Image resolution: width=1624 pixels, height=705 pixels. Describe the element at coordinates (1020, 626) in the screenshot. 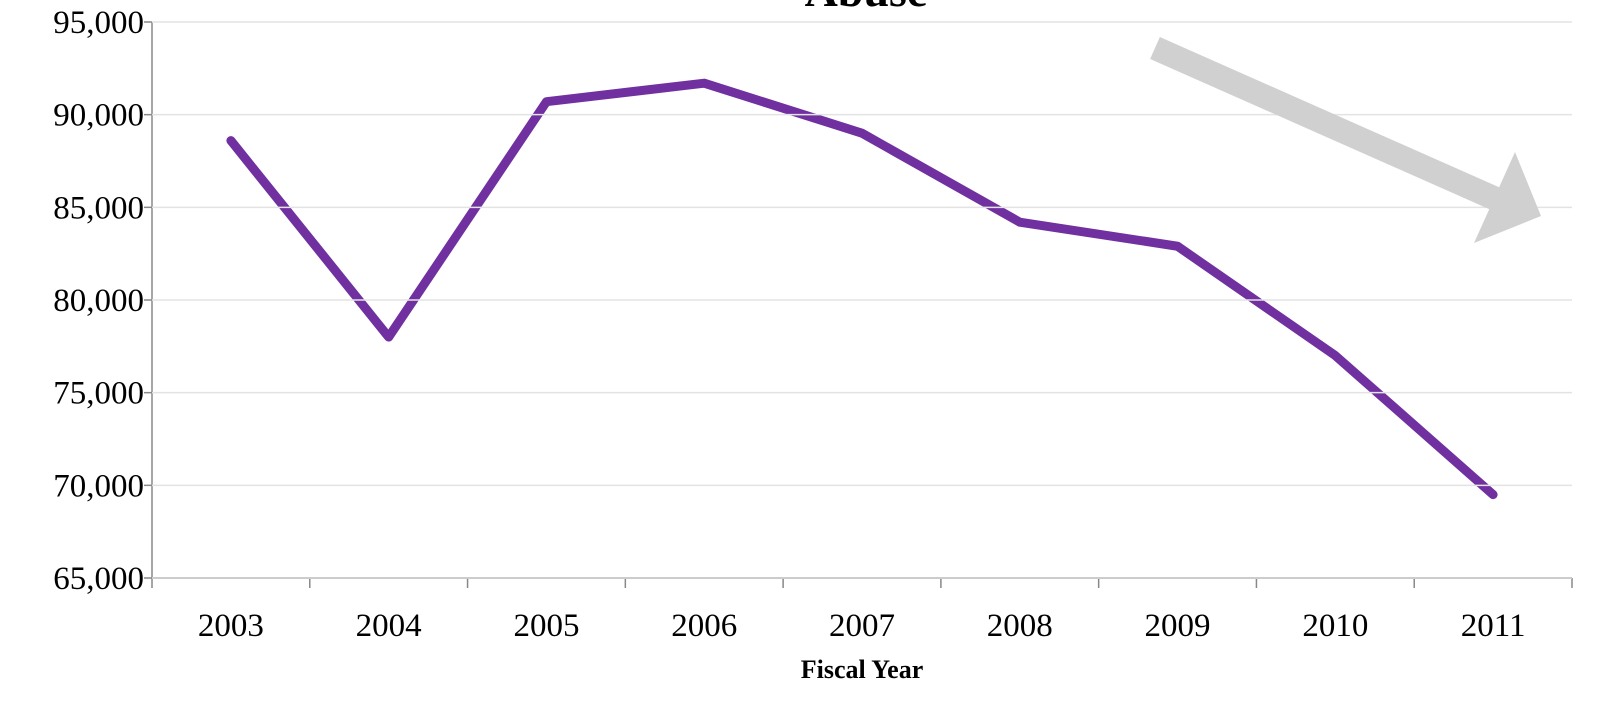

I see `x-tick-label: 2008` at that location.